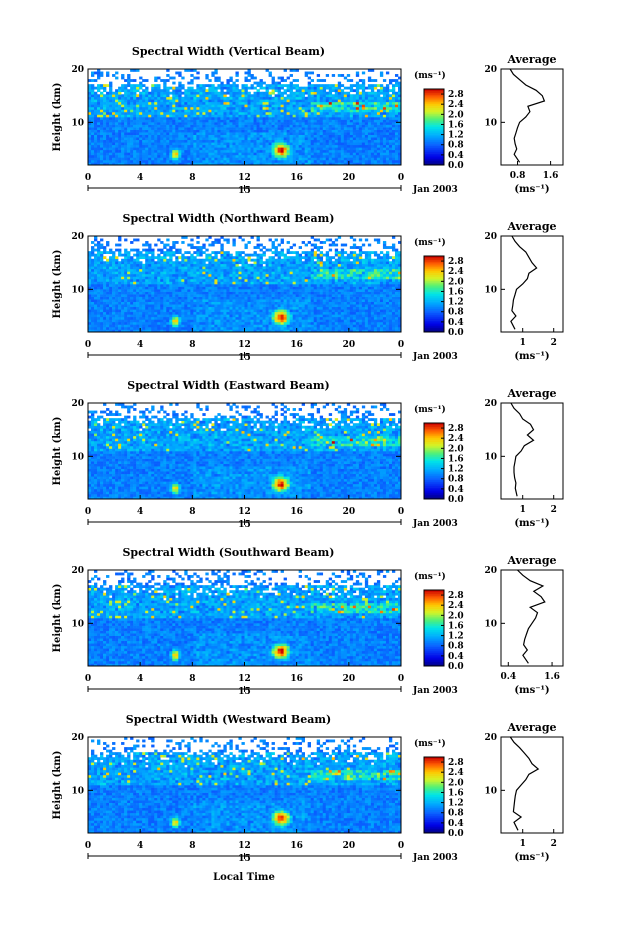  Describe the element at coordinates (349, 846) in the screenshot. I see `x-tick-label: 20` at that location.